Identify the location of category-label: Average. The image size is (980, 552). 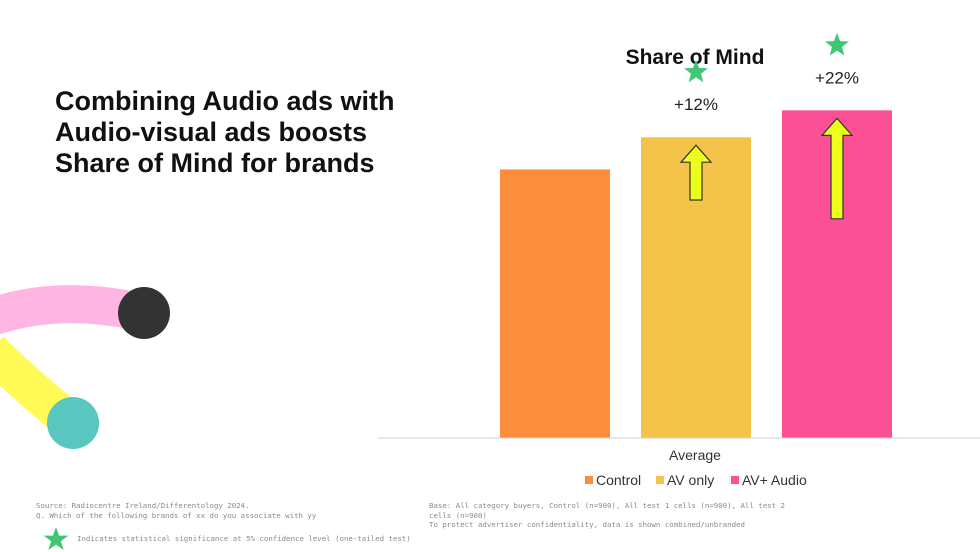
(695, 455).